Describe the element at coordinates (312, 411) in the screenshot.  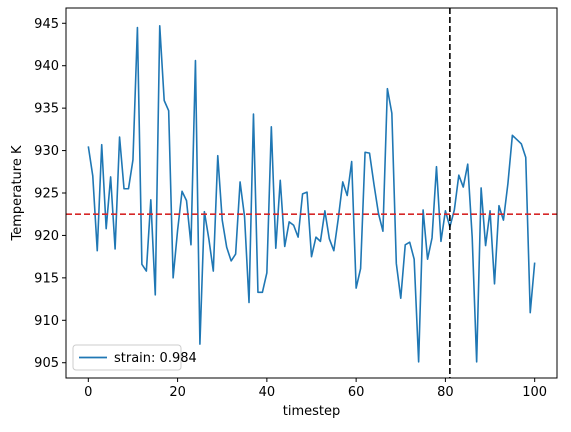
I see `x-axis-label: timestep` at that location.